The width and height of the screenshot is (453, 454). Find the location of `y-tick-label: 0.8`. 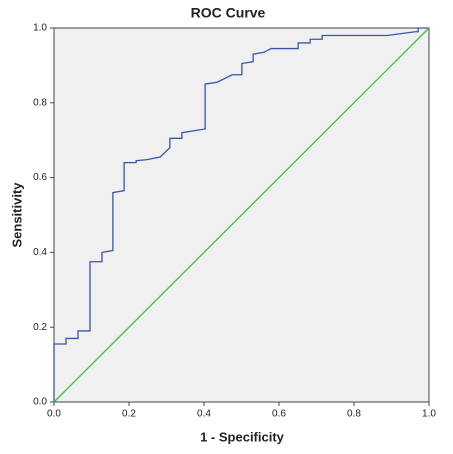

y-tick-label: 0.8 is located at coordinates (40, 102).